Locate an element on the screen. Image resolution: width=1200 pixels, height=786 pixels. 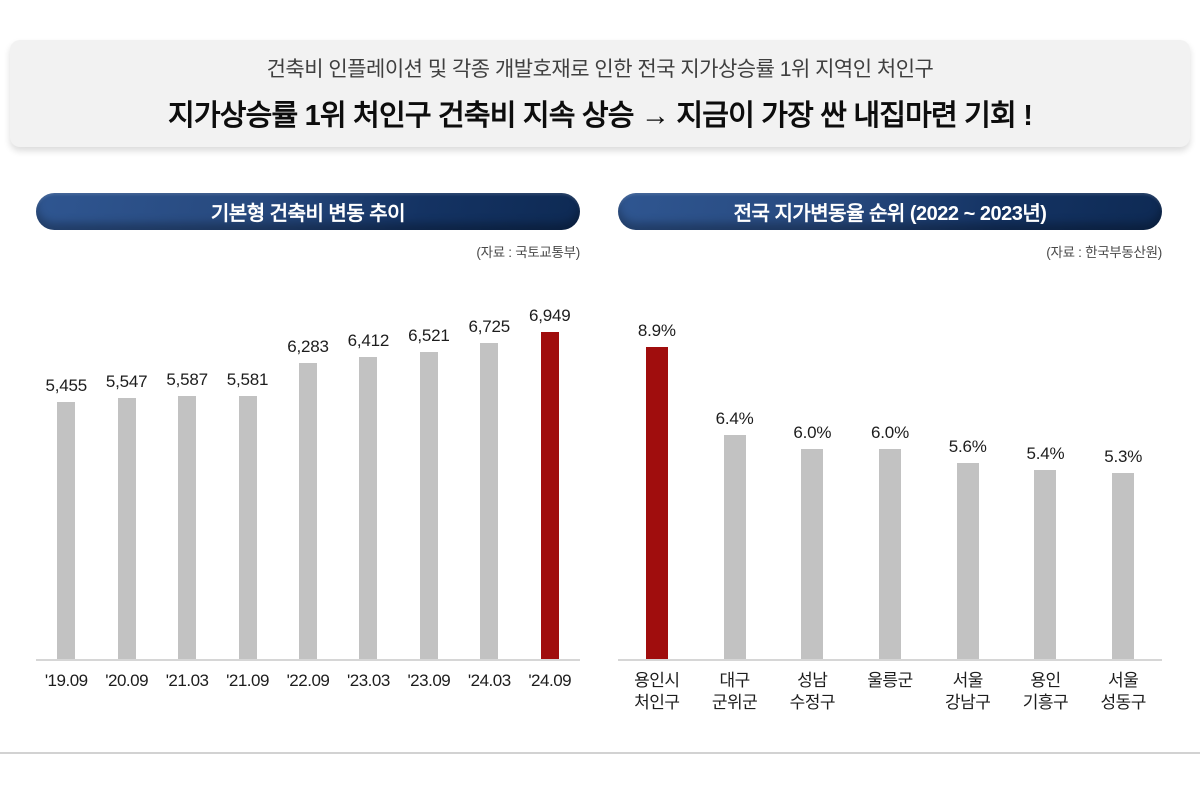
category-label: 성남 수정구 is located at coordinates (812, 692).